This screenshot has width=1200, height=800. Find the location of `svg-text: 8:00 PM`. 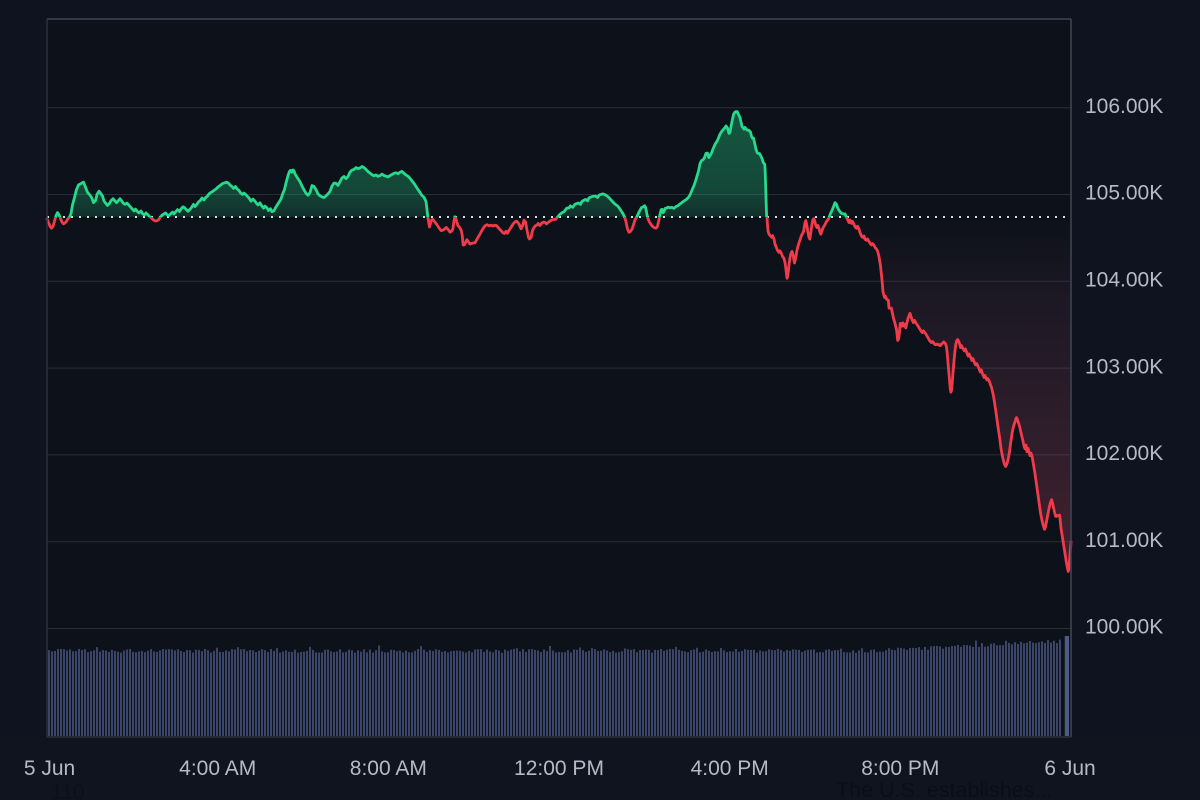

svg-text: 8:00 PM is located at coordinates (900, 768).